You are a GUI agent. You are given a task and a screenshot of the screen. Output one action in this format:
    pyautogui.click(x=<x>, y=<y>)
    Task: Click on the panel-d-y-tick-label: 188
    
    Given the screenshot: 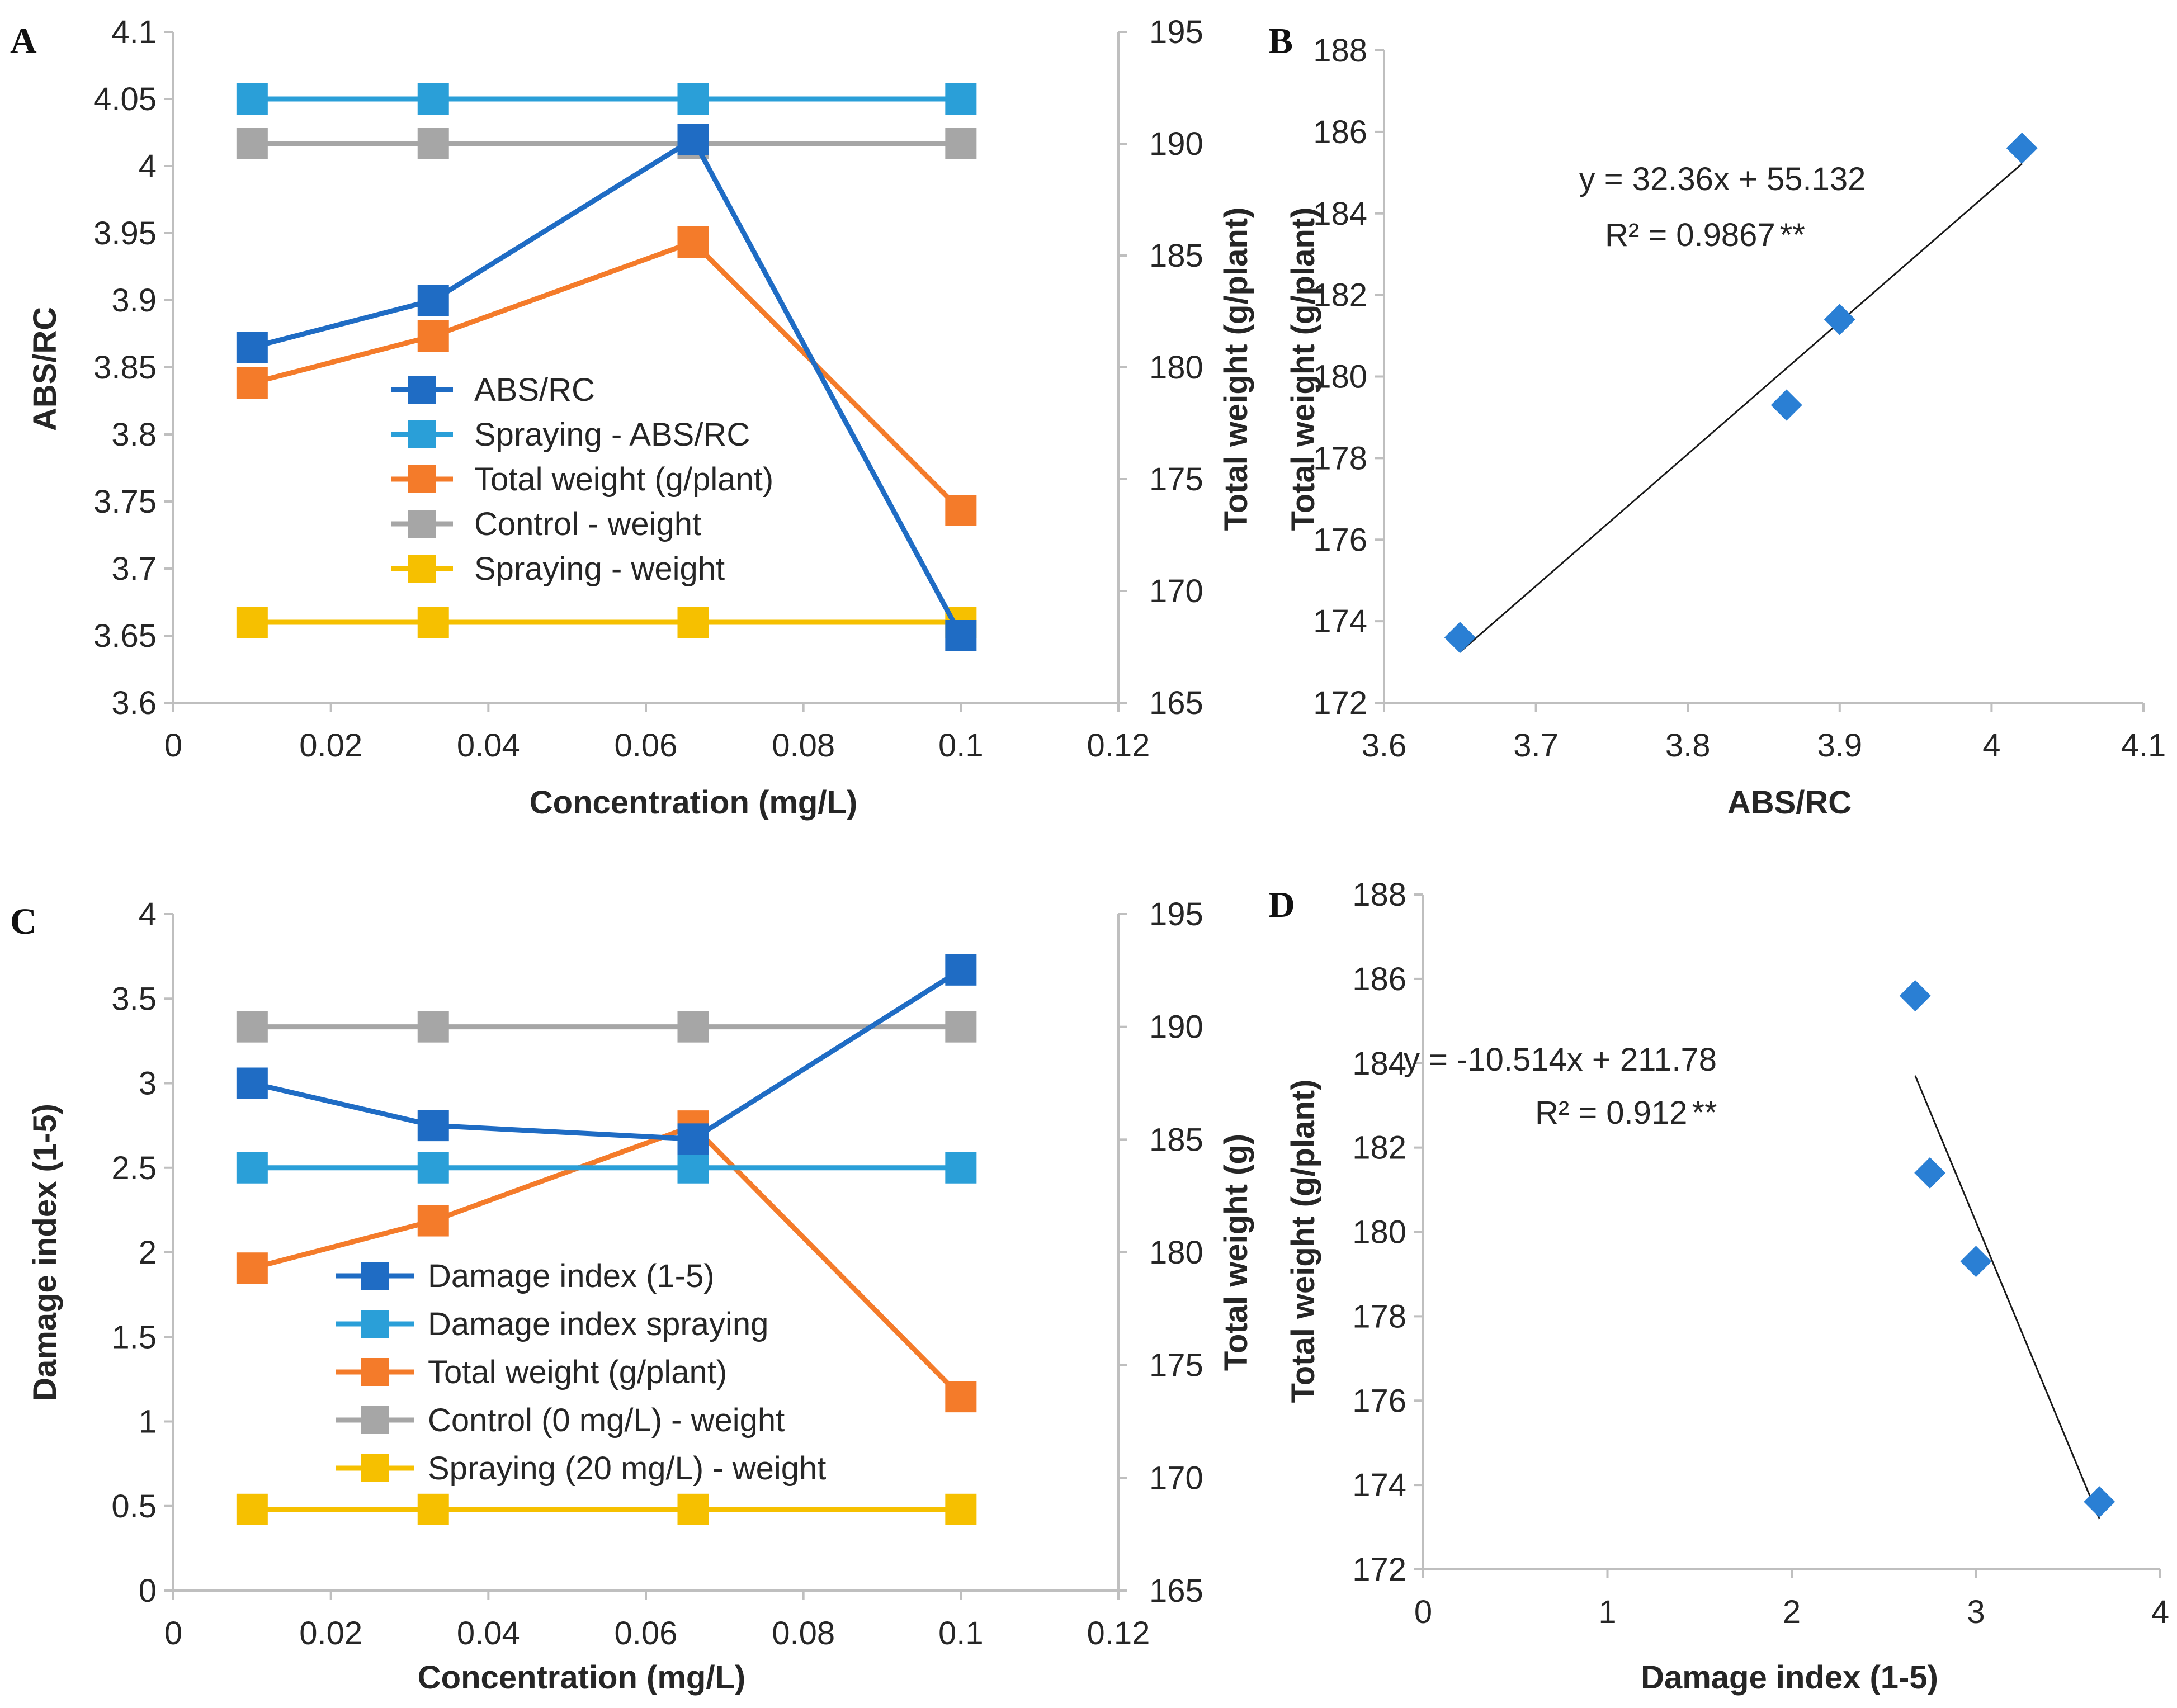 What is the action you would take?
    pyautogui.click(x=1379, y=895)
    